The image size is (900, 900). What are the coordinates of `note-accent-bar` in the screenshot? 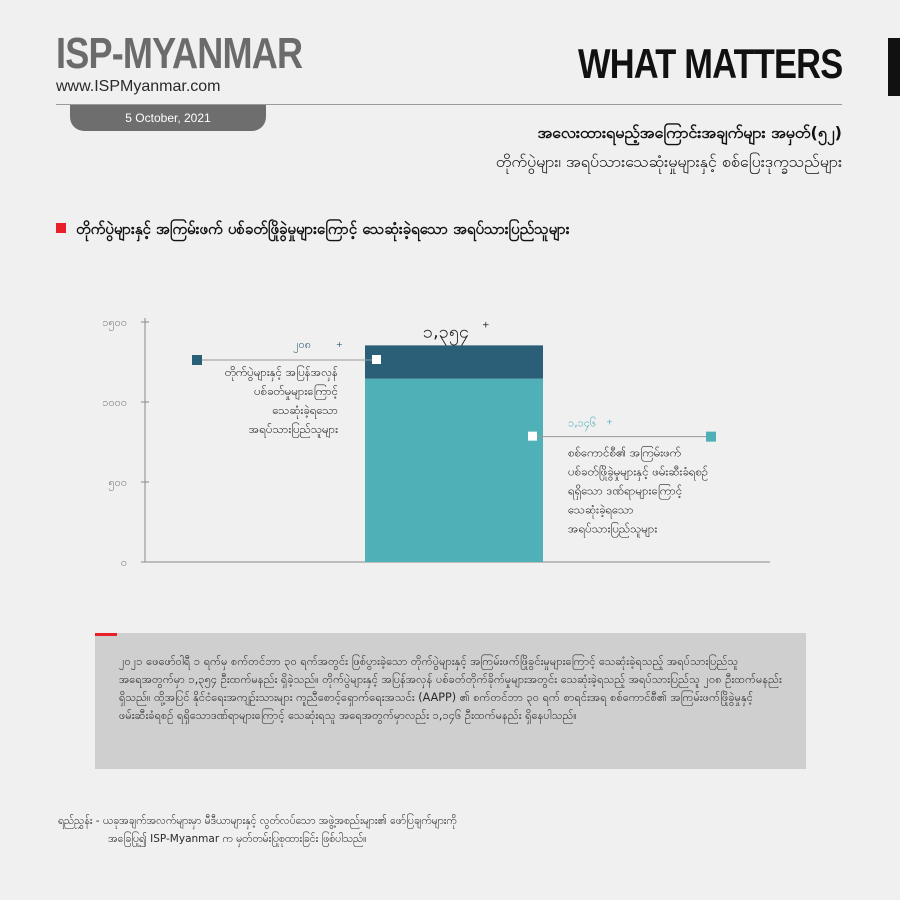 It's located at (106, 634).